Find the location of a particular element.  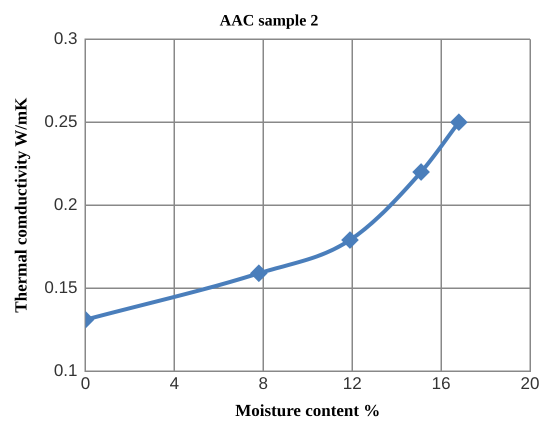

y-tick-label: 0.25 is located at coordinates (61, 121).